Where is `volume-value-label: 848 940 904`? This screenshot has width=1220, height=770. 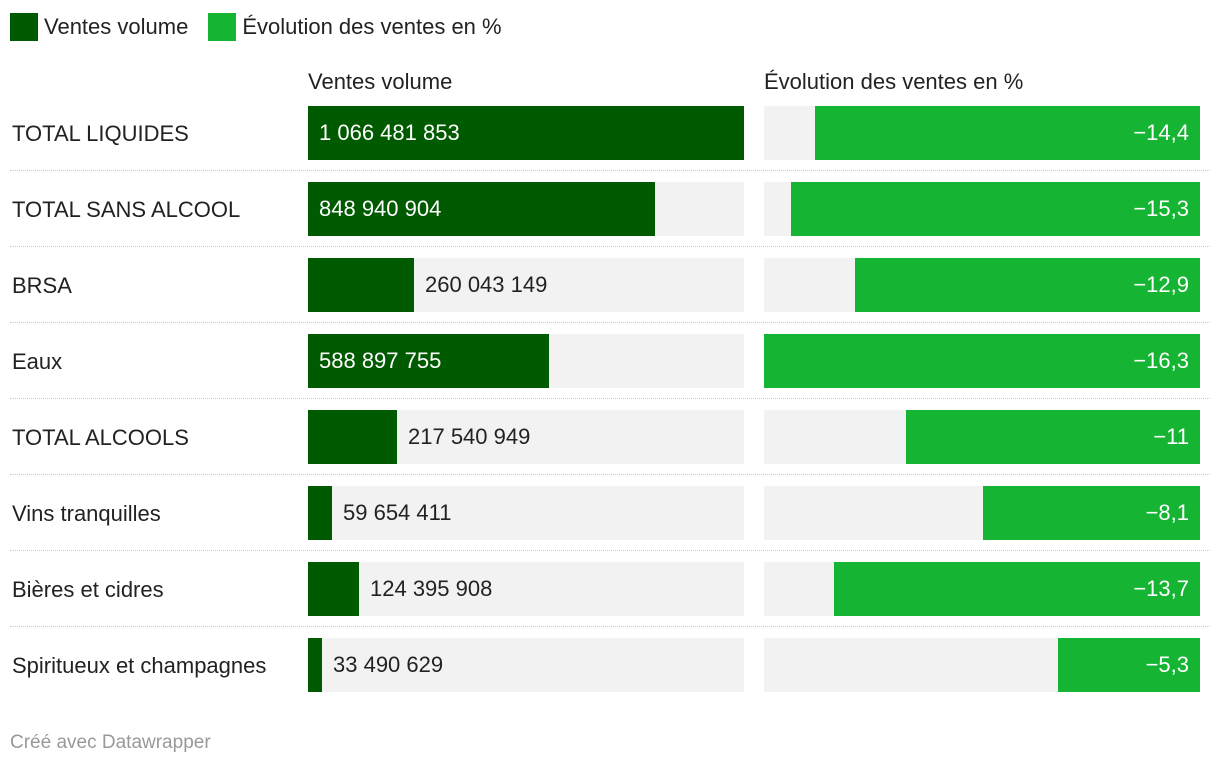 volume-value-label: 848 940 904 is located at coordinates (380, 208).